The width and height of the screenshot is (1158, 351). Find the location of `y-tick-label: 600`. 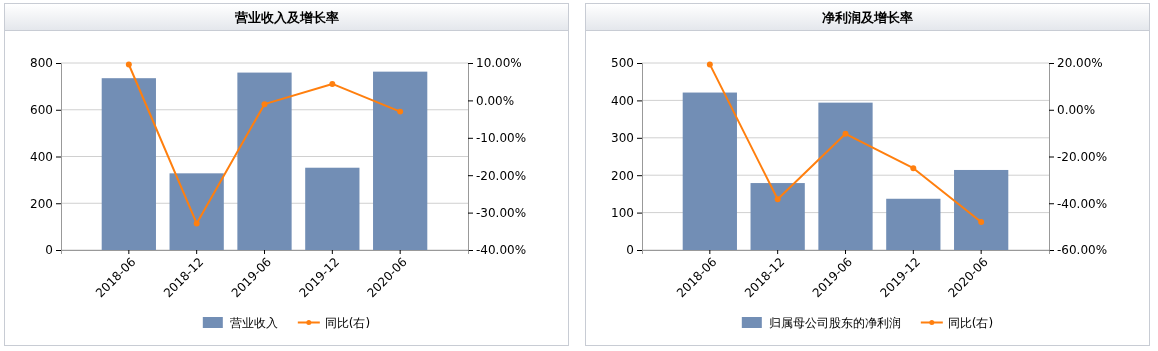

y-tick-label: 600 is located at coordinates (41, 110).